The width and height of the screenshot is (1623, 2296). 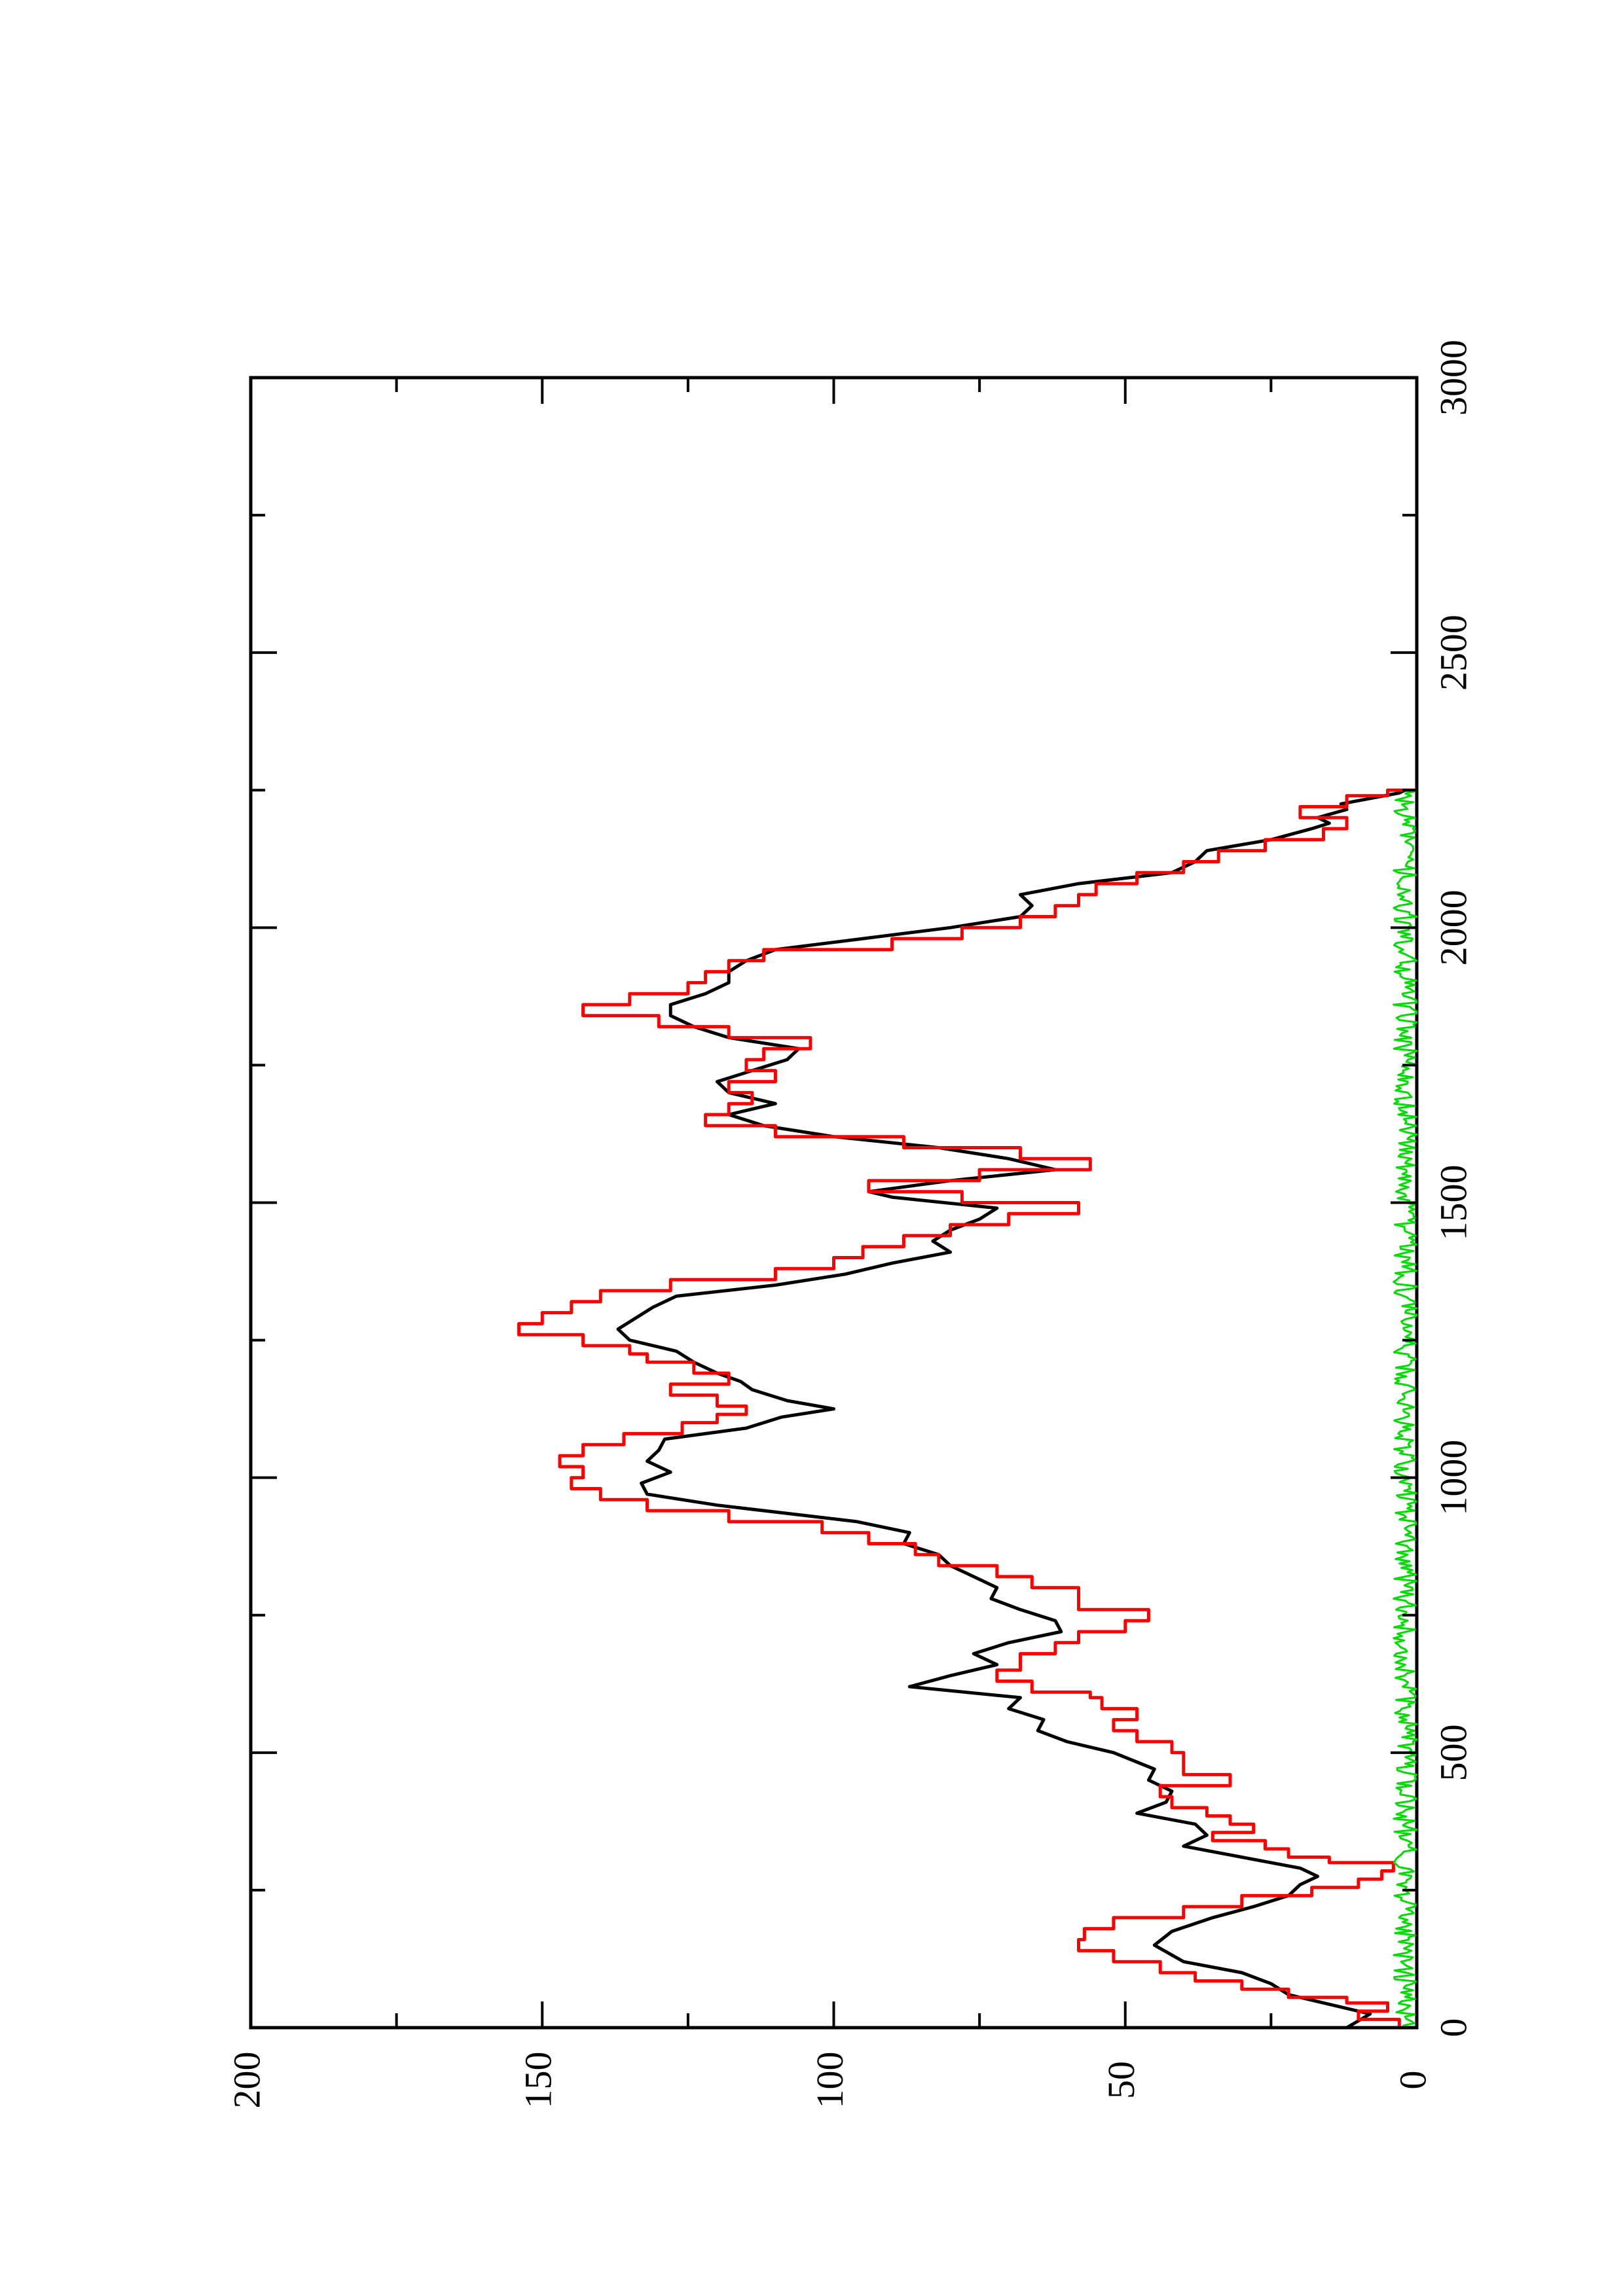 What do you see at coordinates (1453, 927) in the screenshot?
I see `x-tick-label: 2000` at bounding box center [1453, 927].